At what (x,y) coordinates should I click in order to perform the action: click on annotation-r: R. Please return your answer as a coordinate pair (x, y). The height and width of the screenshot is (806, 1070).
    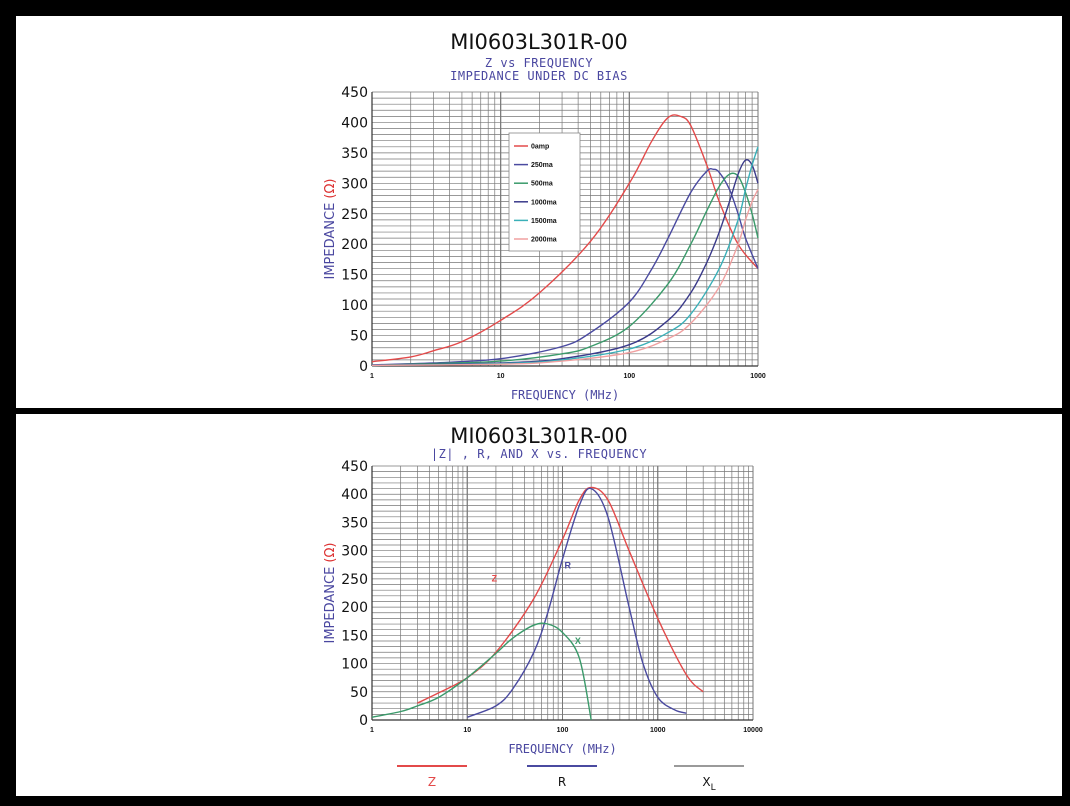
    Looking at the image, I should click on (568, 566).